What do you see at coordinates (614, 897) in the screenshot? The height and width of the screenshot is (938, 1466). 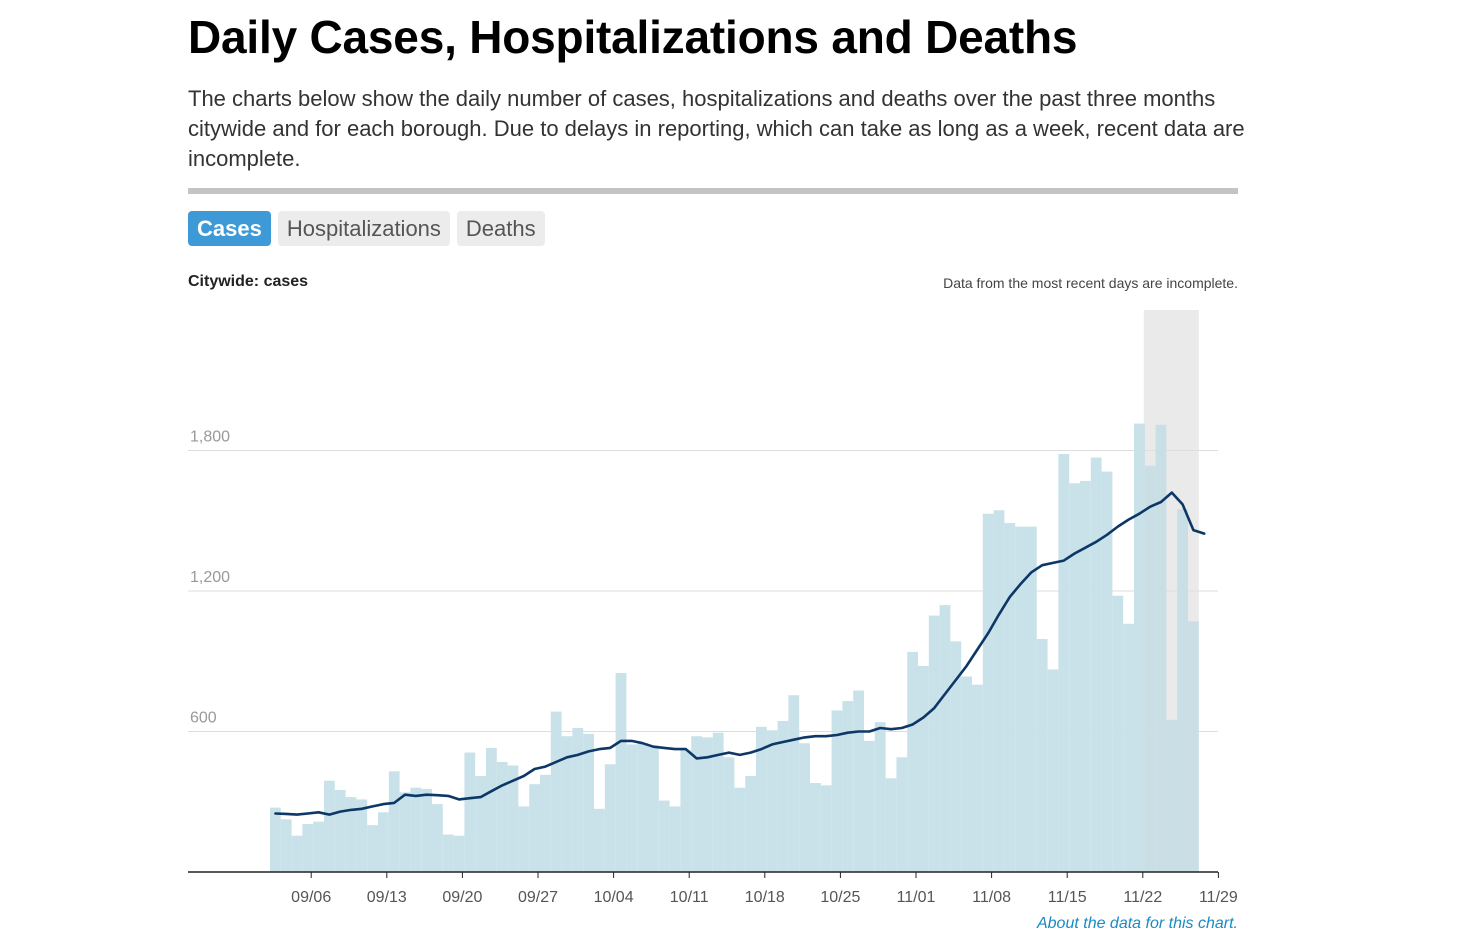 I see `x-tick-label: 10/04` at bounding box center [614, 897].